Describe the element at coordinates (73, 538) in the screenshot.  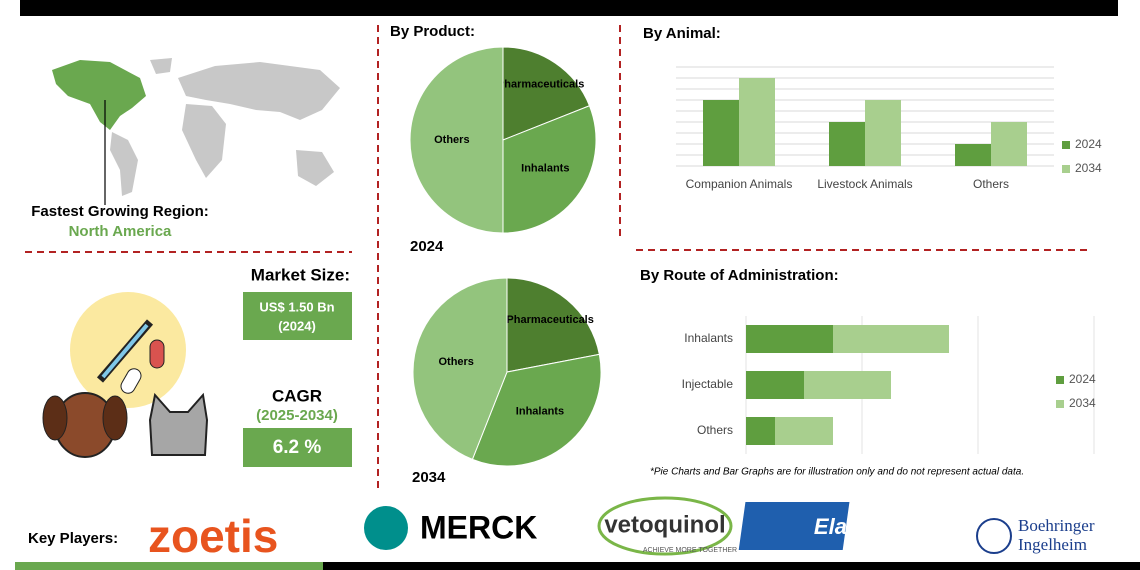
I see `key-players-label: Key Players:` at that location.